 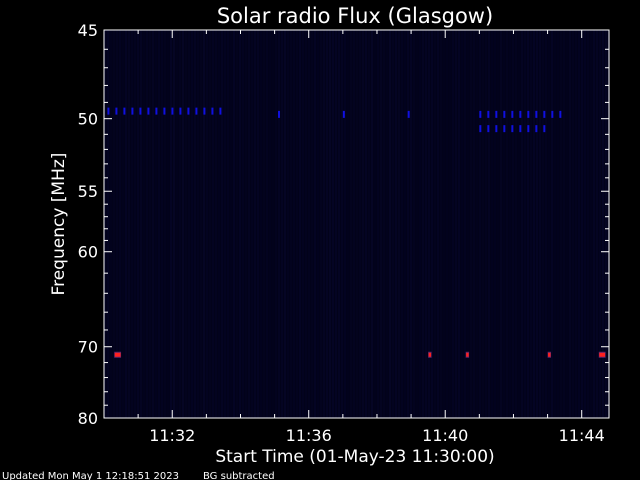 What do you see at coordinates (88, 30) in the screenshot?
I see `y-tick-label: 45` at bounding box center [88, 30].